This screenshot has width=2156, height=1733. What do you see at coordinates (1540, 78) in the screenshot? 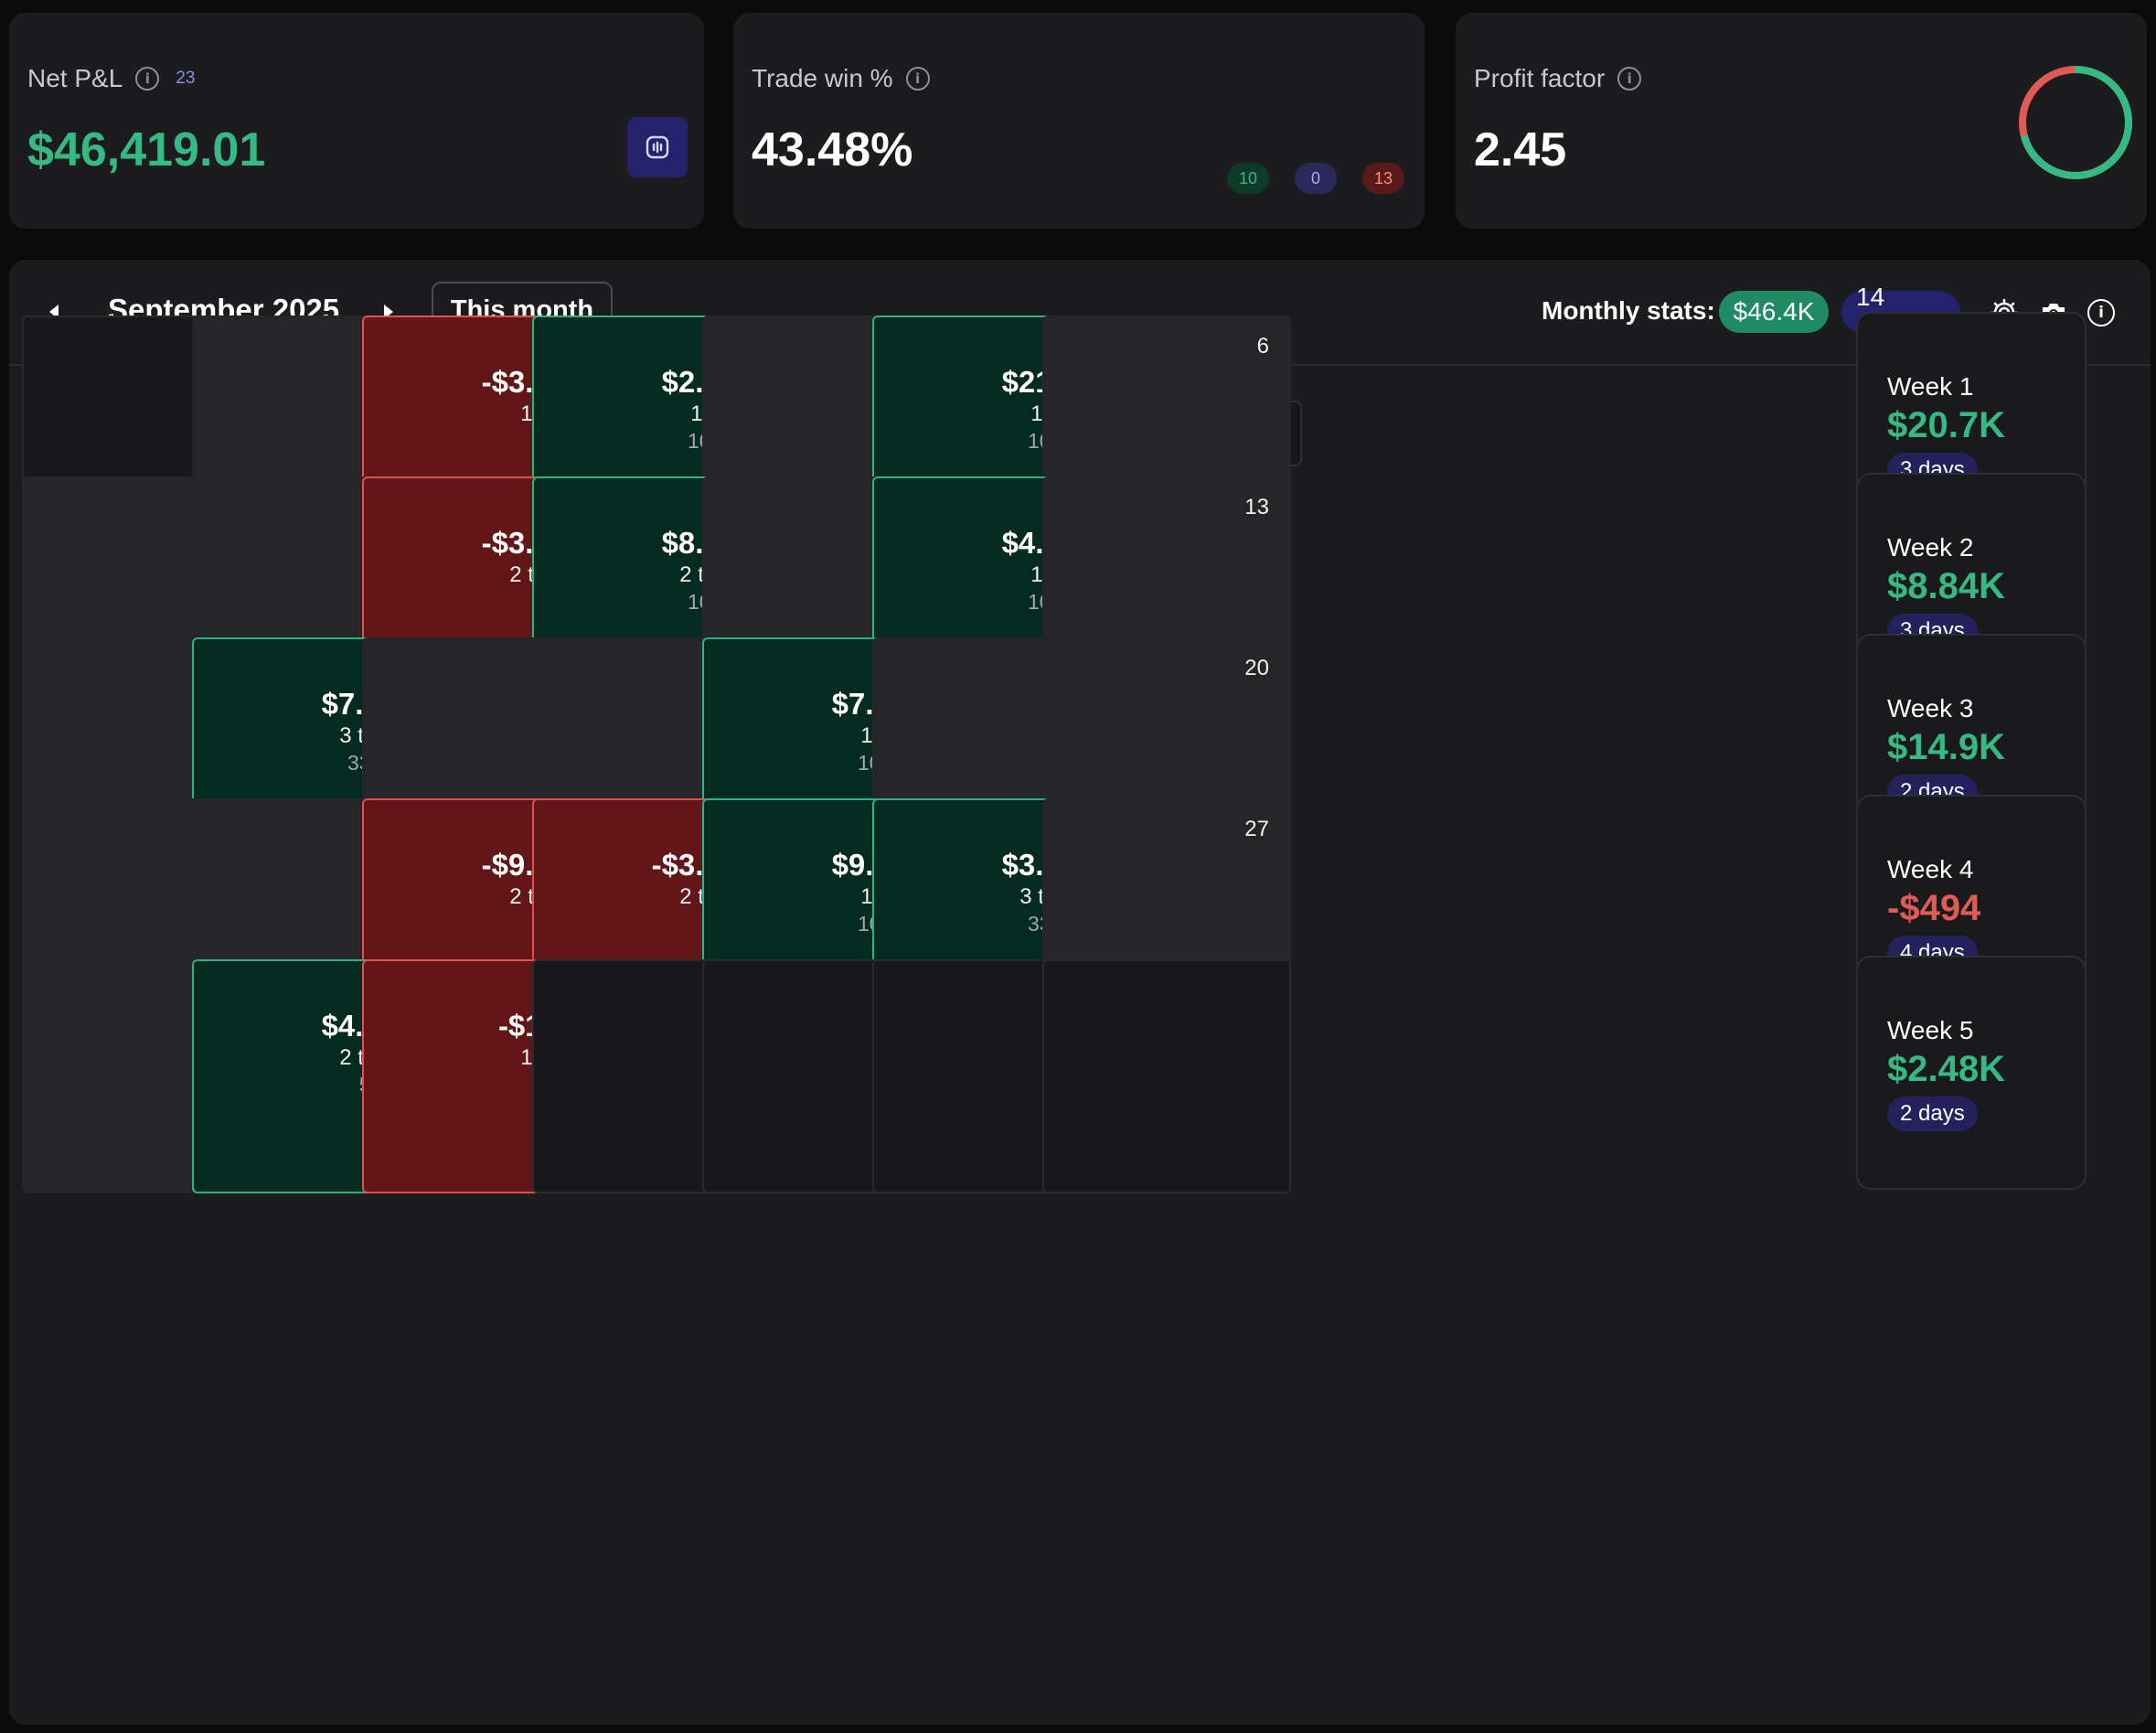
I see `profit-factor-label: Profit factor` at bounding box center [1540, 78].